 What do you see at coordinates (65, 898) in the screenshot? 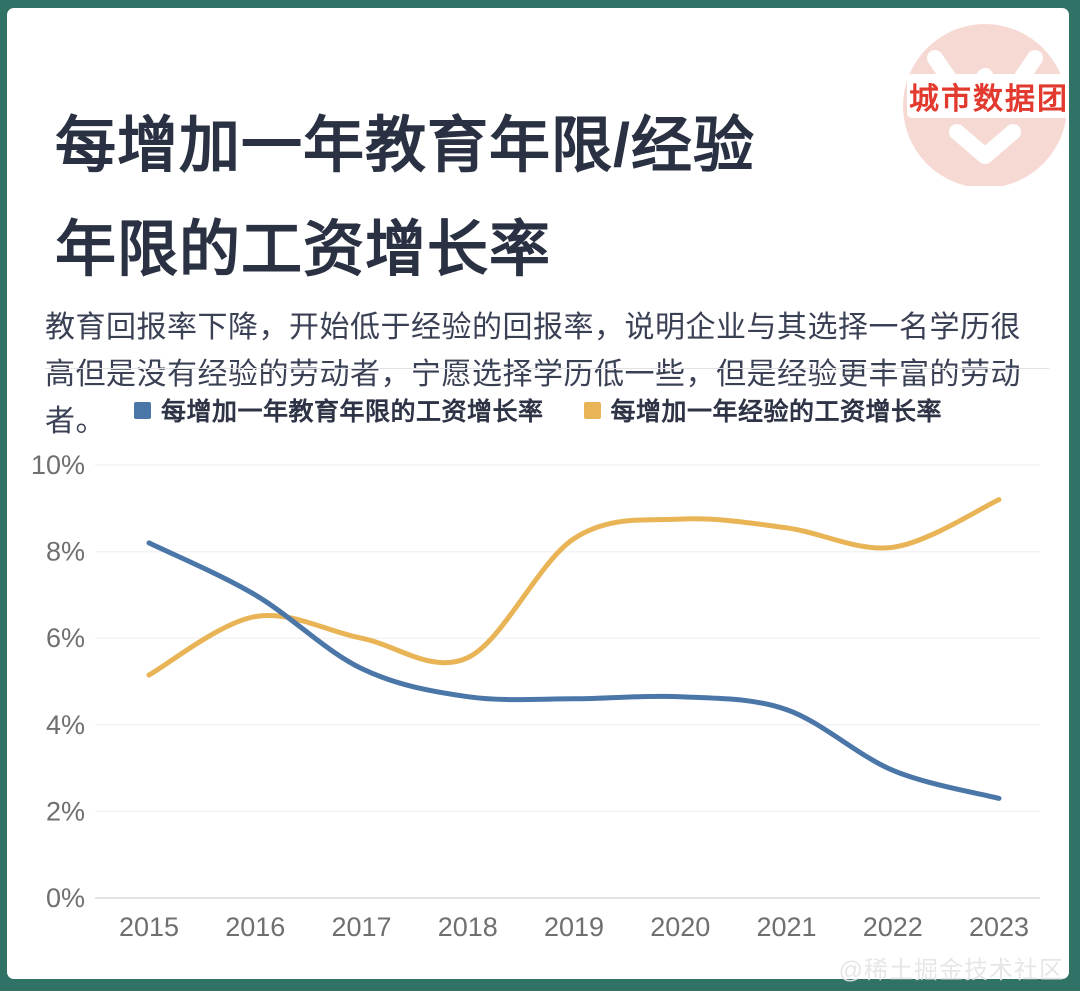
I see `y-axis-tick-label: 0%` at bounding box center [65, 898].